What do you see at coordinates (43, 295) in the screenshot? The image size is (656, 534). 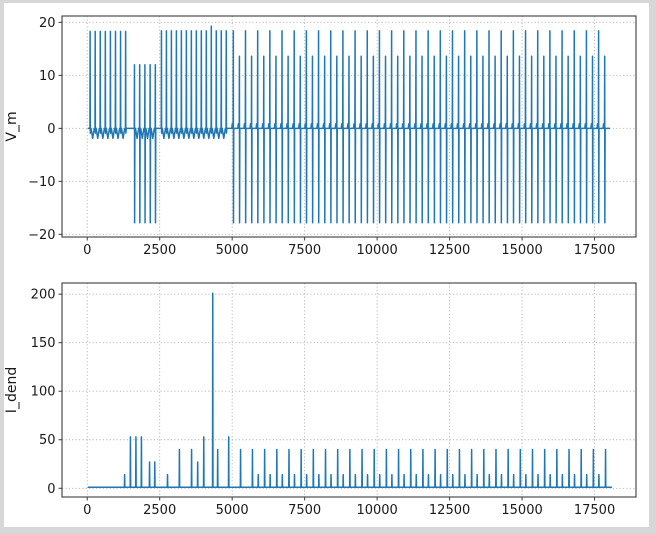 I see `y-tick-label: 200` at bounding box center [43, 295].